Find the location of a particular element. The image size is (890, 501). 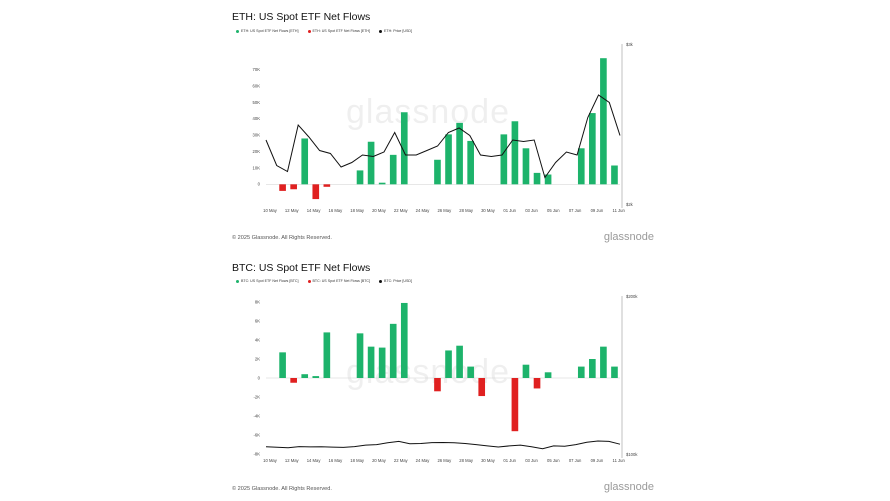

y-tick-label: -6K is located at coordinates (256, 434).